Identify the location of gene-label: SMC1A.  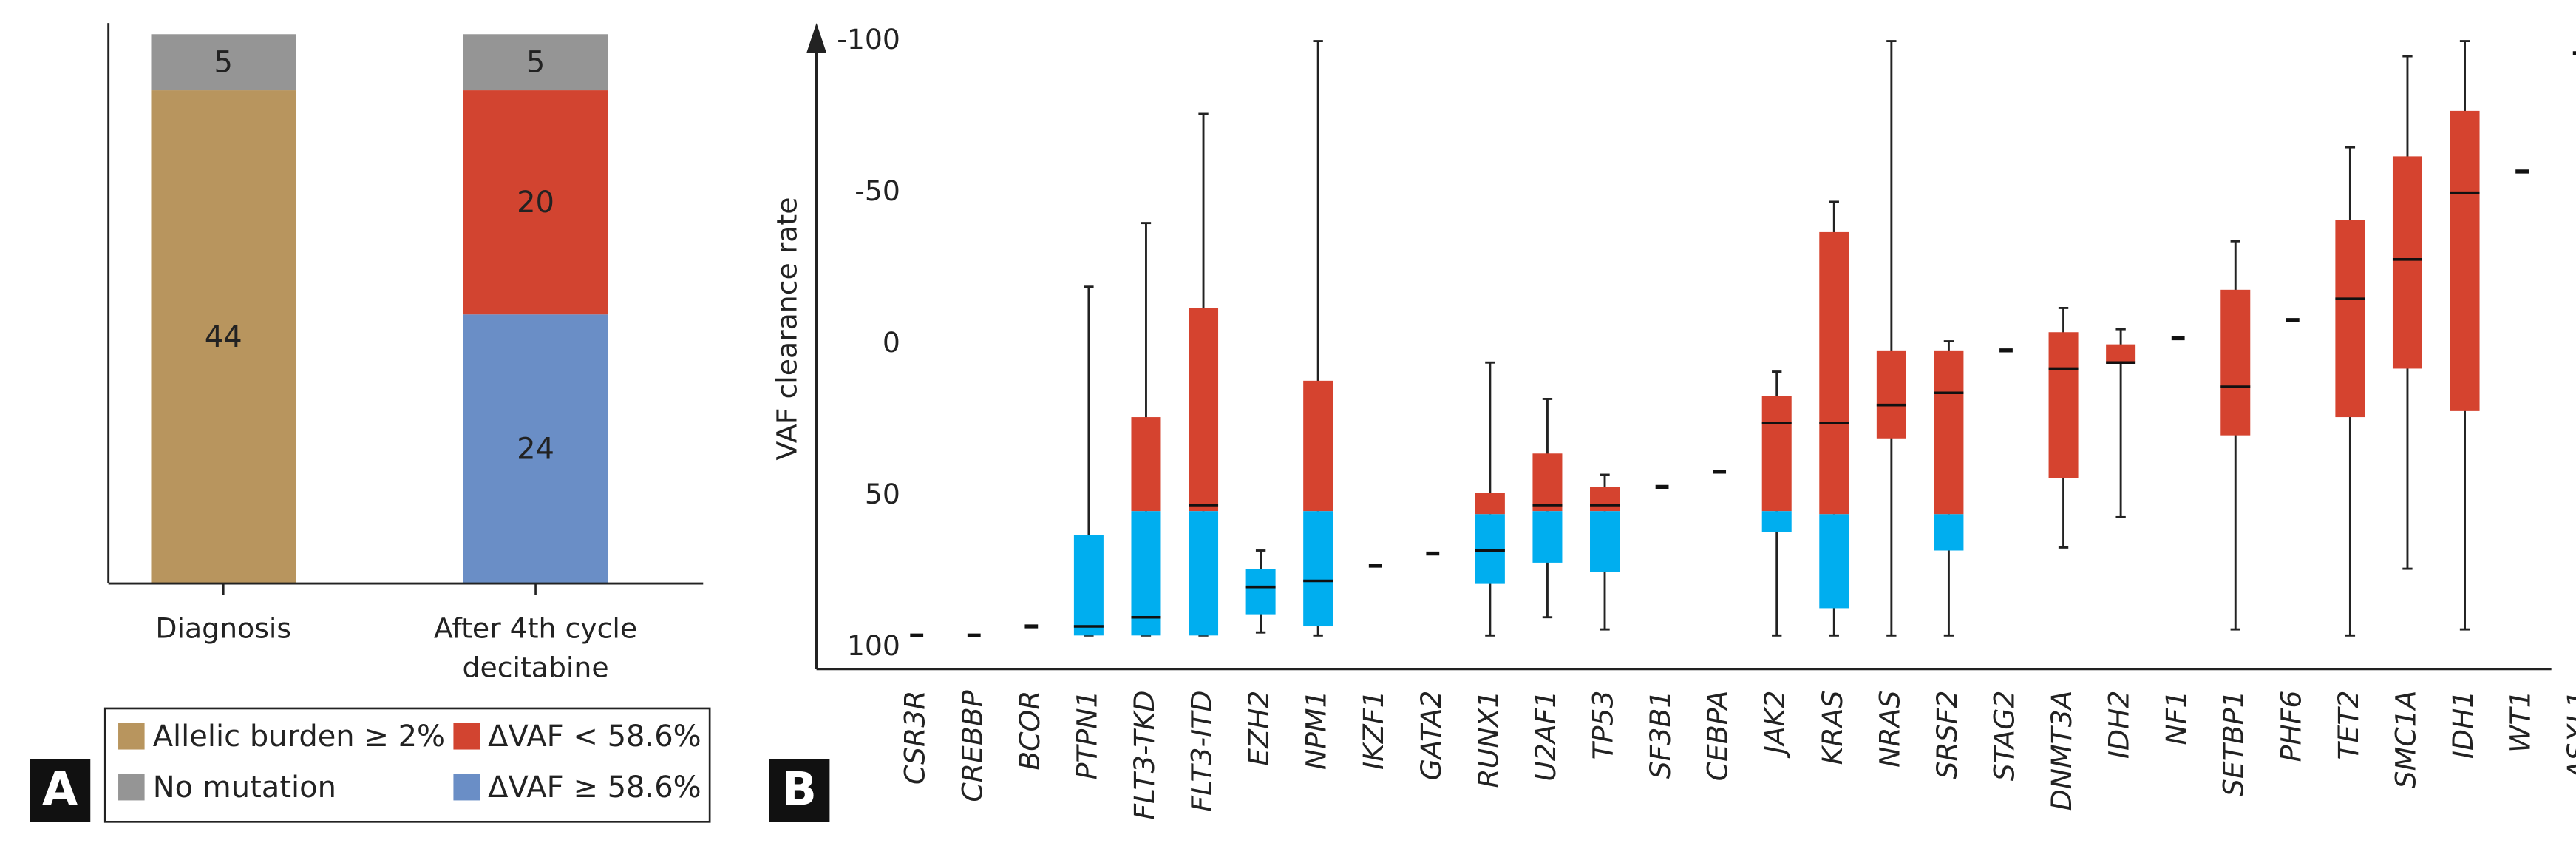
(2405, 740).